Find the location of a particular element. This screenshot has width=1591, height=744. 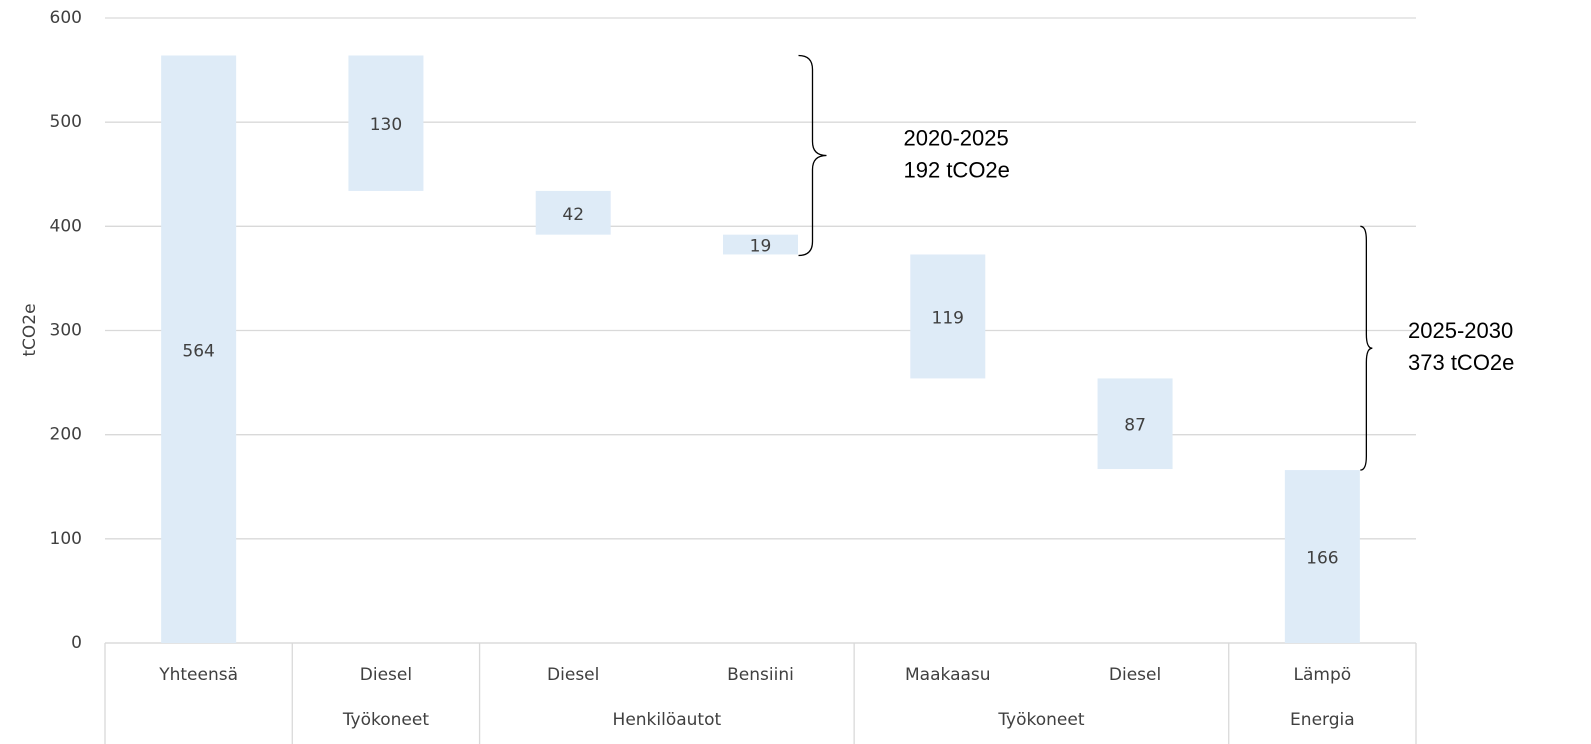

y-tick-label: 0 is located at coordinates (76, 643).